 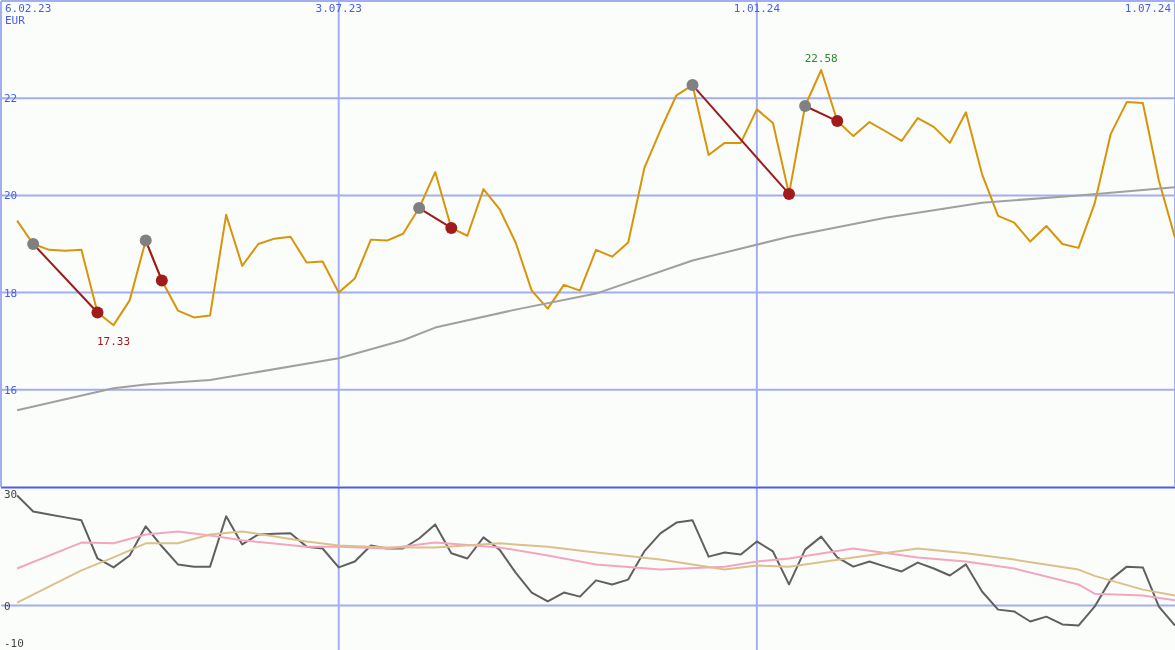 What do you see at coordinates (11, 196) in the screenshot?
I see `y-tick-label: 20` at bounding box center [11, 196].